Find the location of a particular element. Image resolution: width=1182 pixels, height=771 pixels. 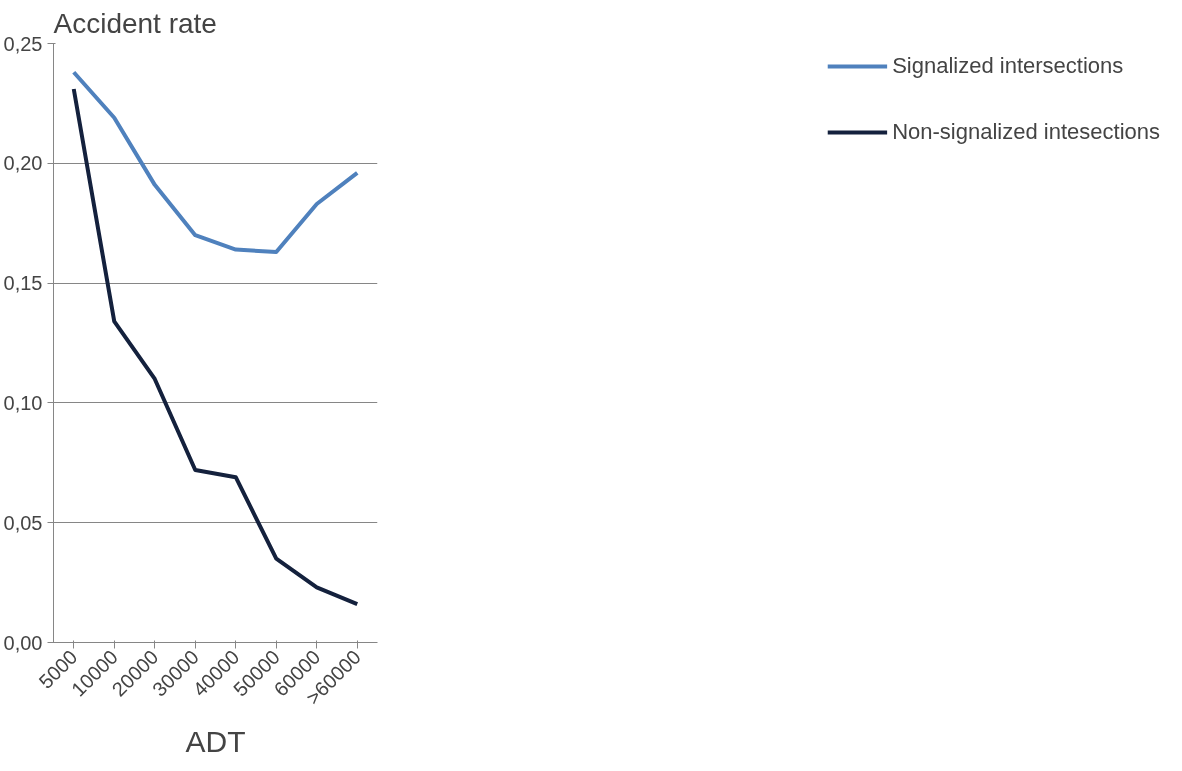

y-tick-label: 0,00 is located at coordinates (23, 642).